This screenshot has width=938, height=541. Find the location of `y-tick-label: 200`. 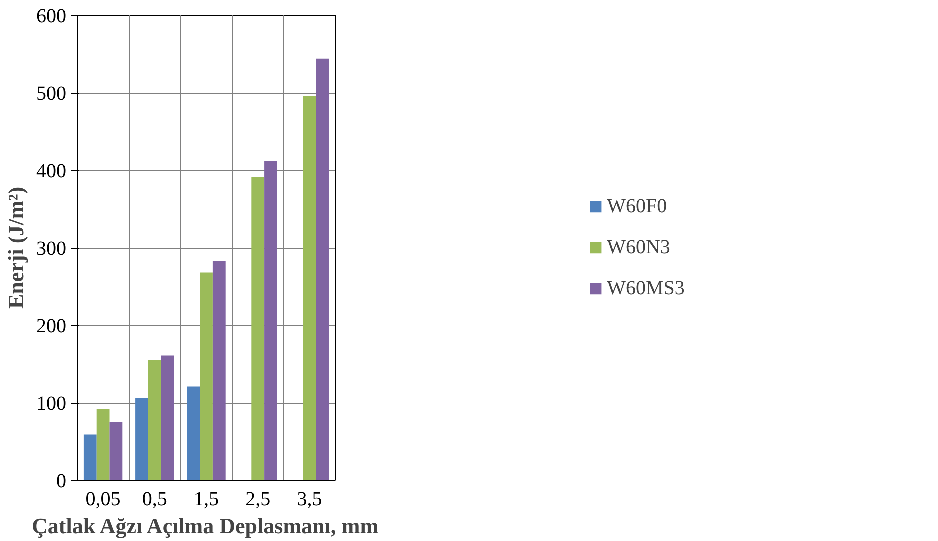

y-tick-label: 200 is located at coordinates (51, 327).